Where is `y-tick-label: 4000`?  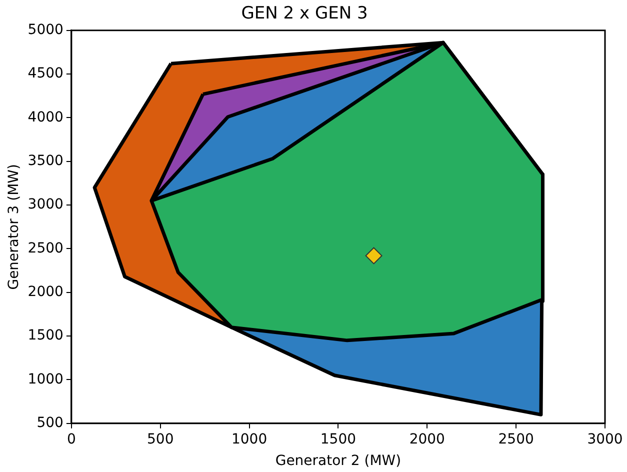
y-tick-label: 4000 is located at coordinates (46, 117).